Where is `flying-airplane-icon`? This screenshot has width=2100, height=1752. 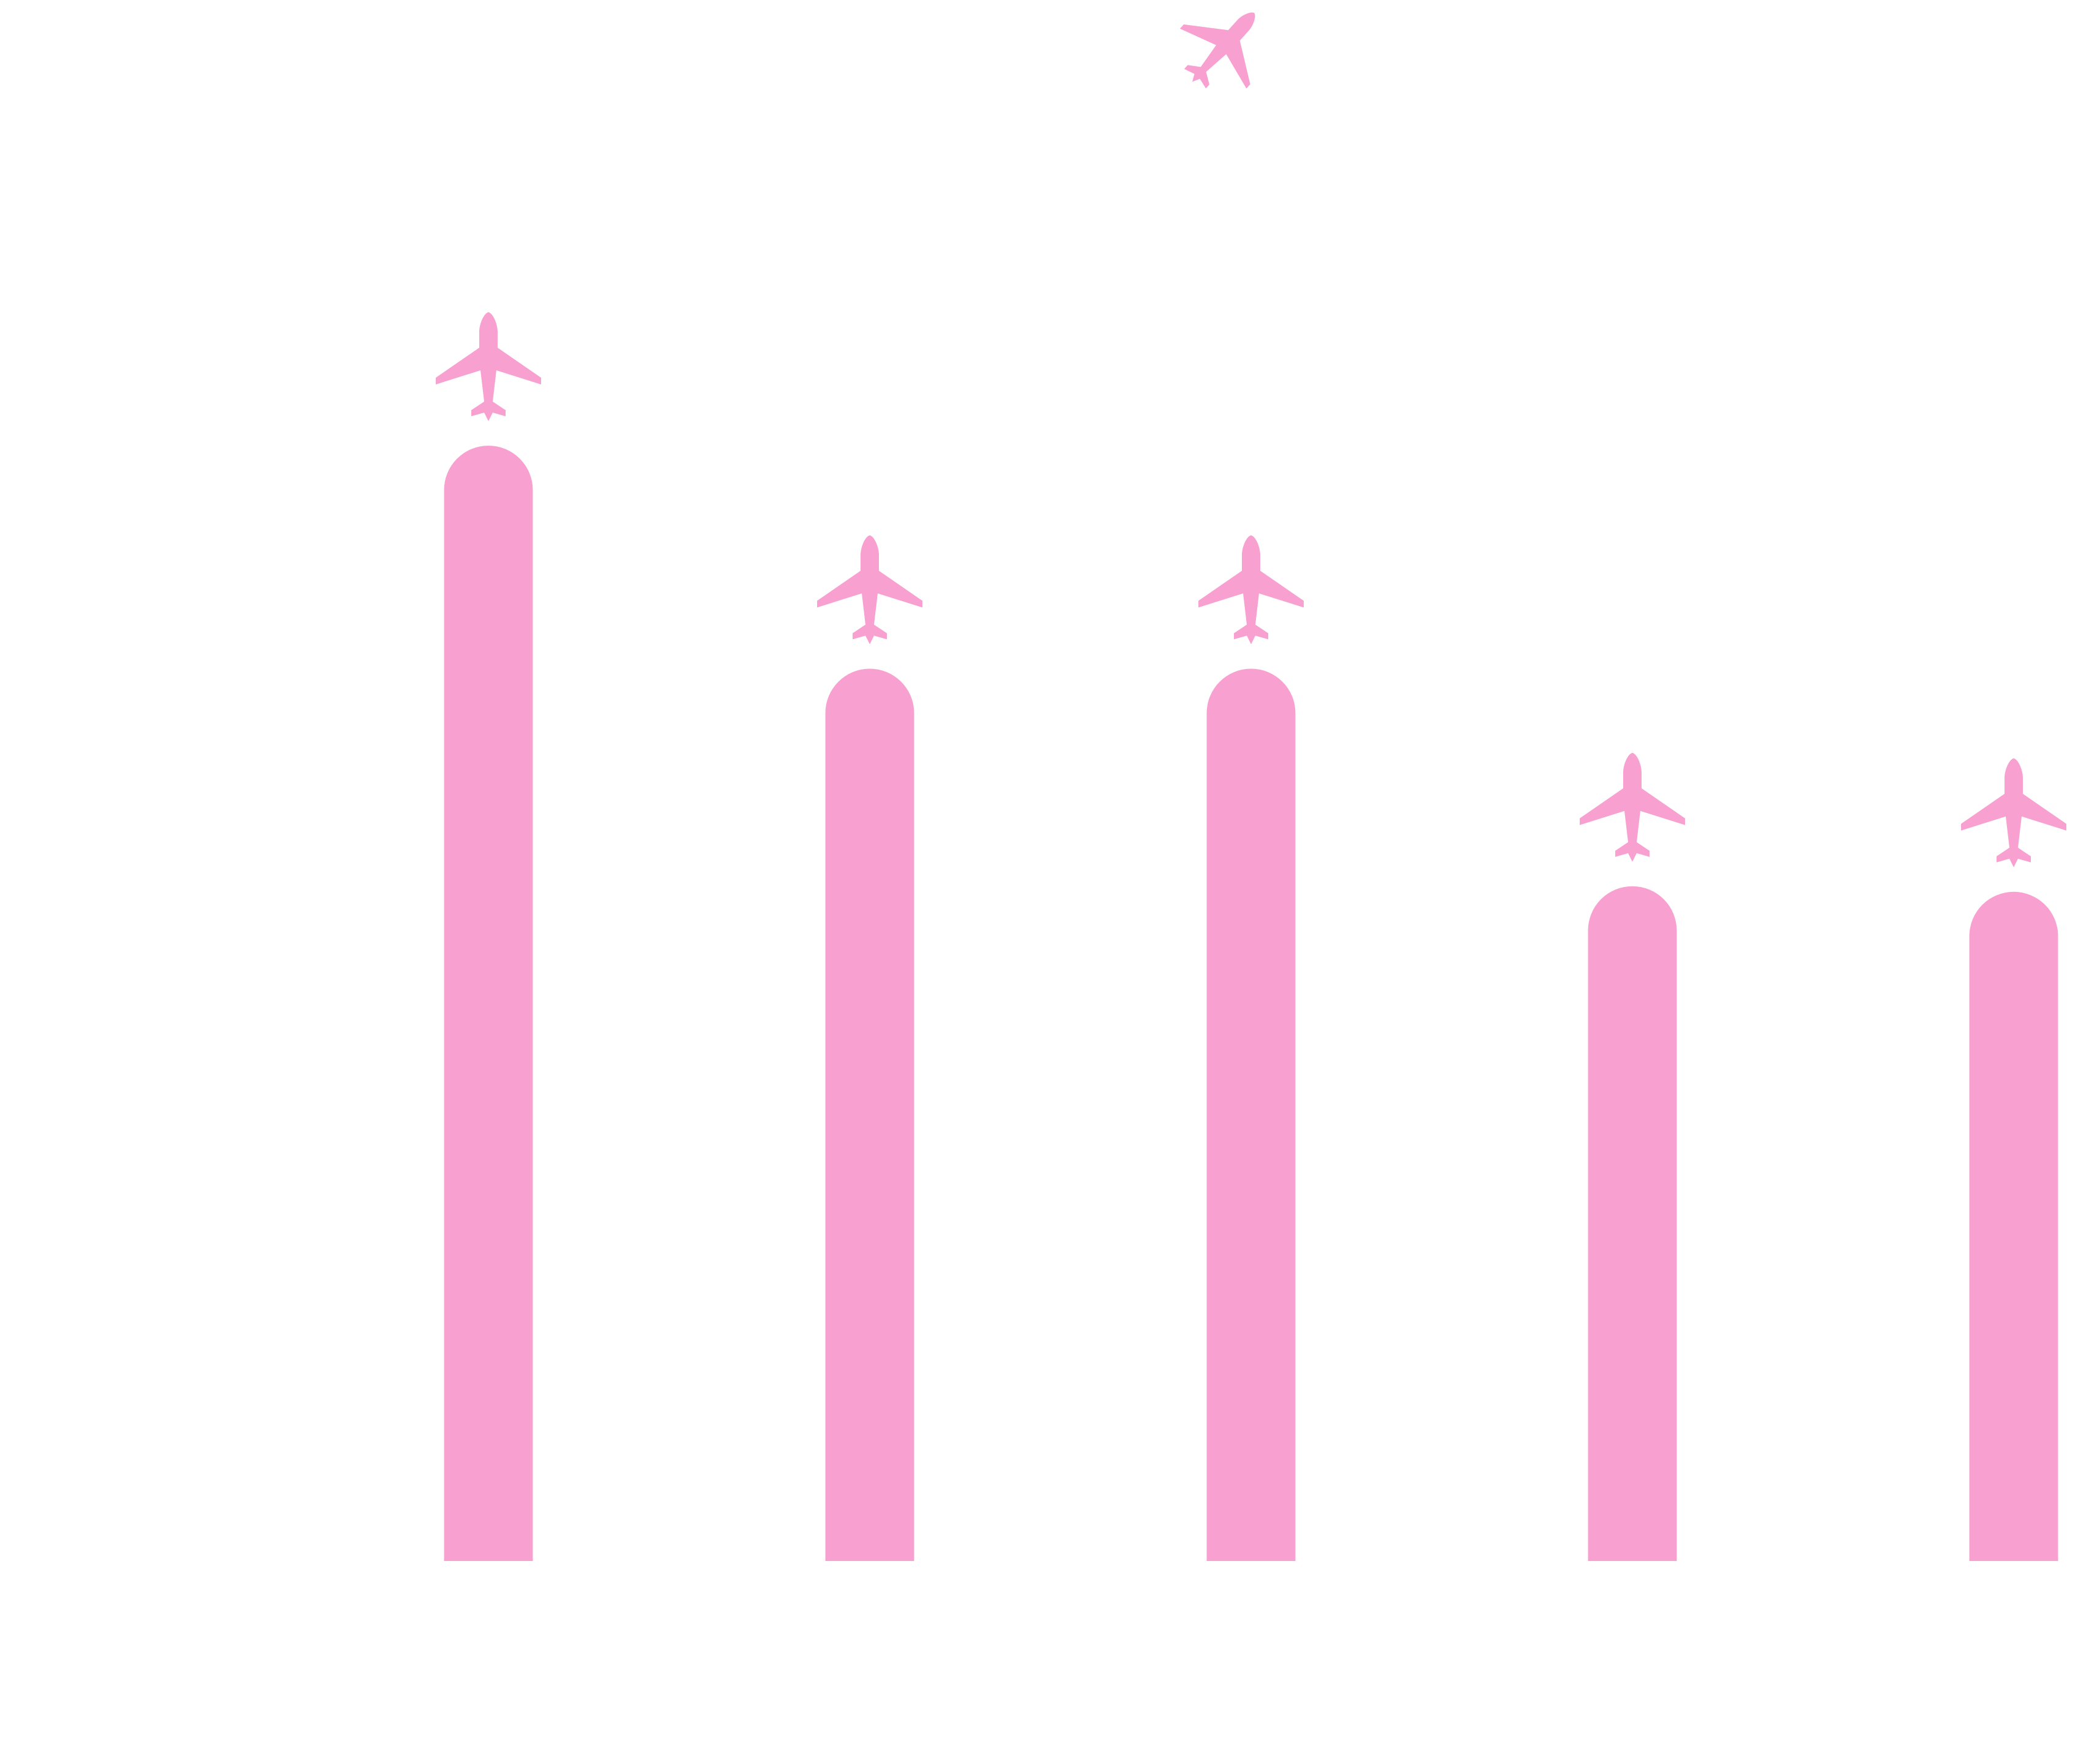 flying-airplane-icon is located at coordinates (1223, 56).